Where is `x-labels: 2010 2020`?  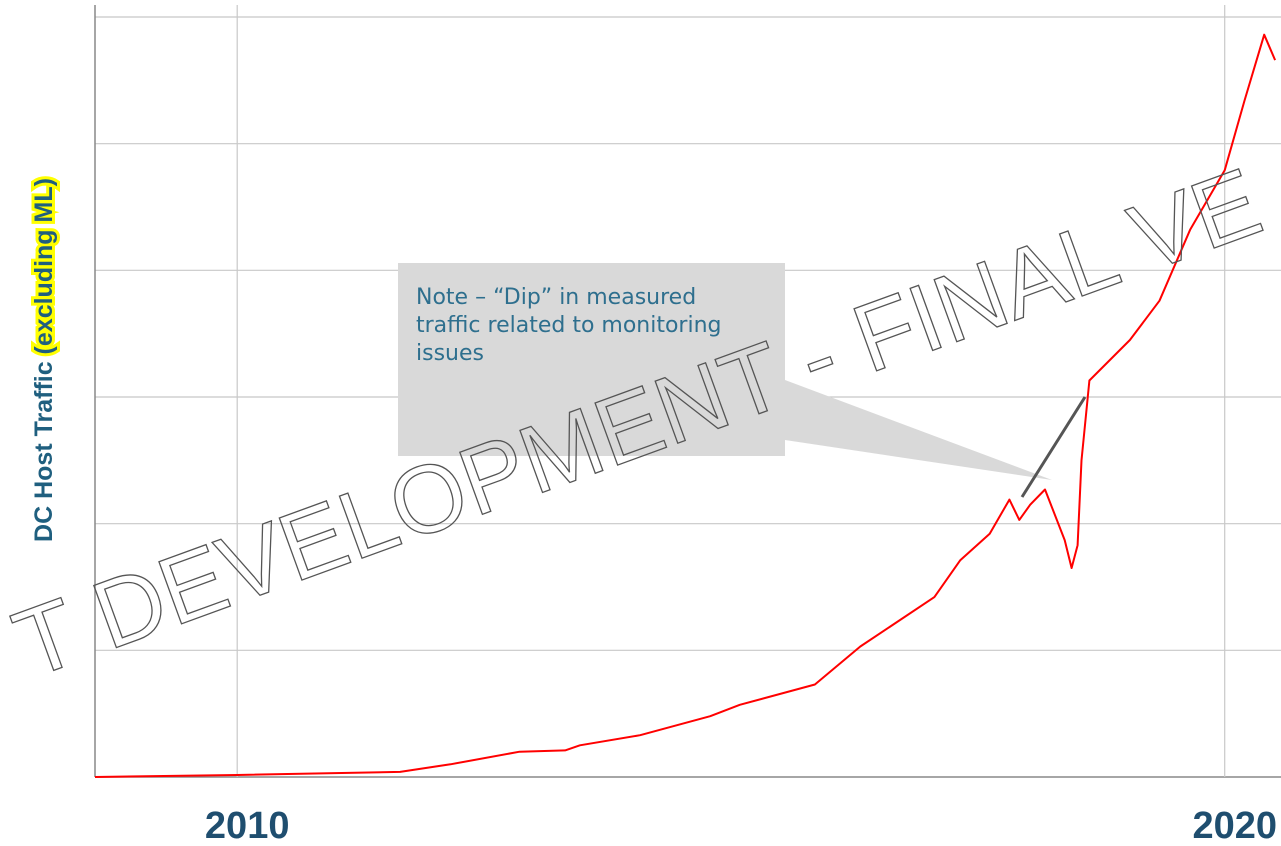 x-labels: 2010 2020 is located at coordinates (741, 825).